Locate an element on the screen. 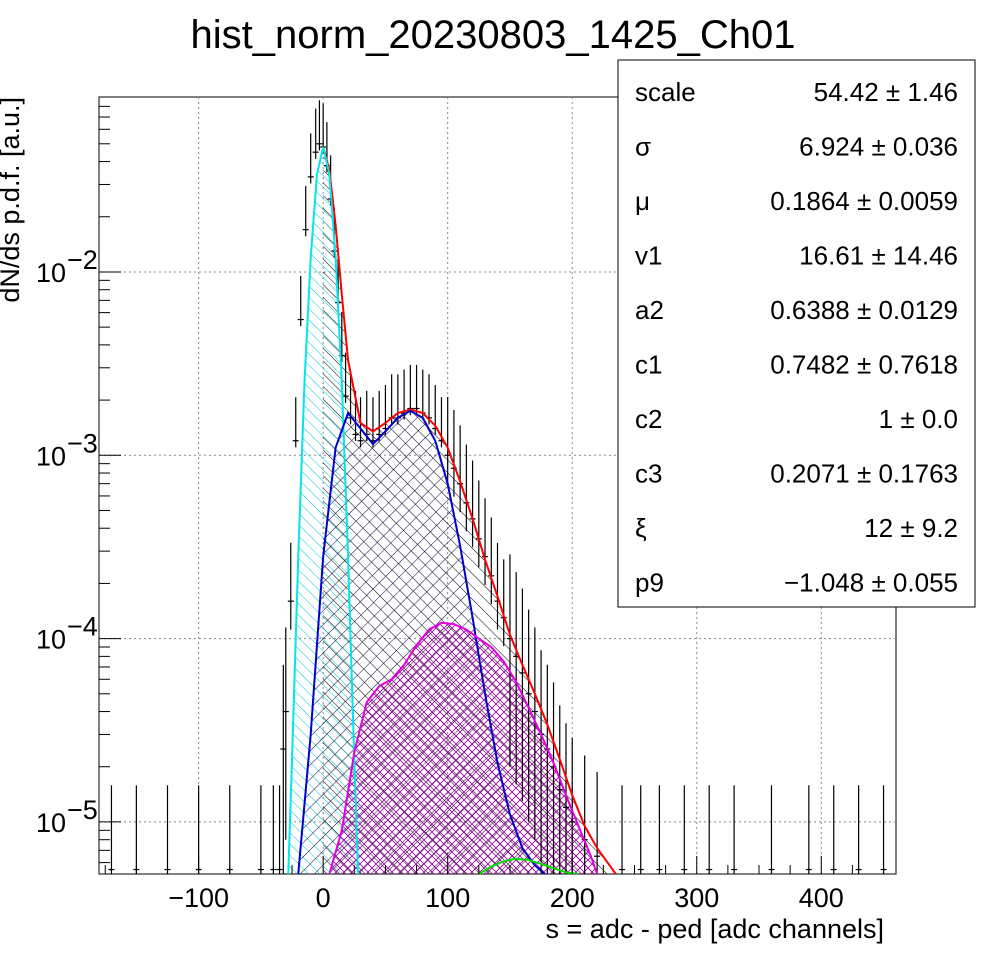  double_pe-curve is located at coordinates (463, 747).